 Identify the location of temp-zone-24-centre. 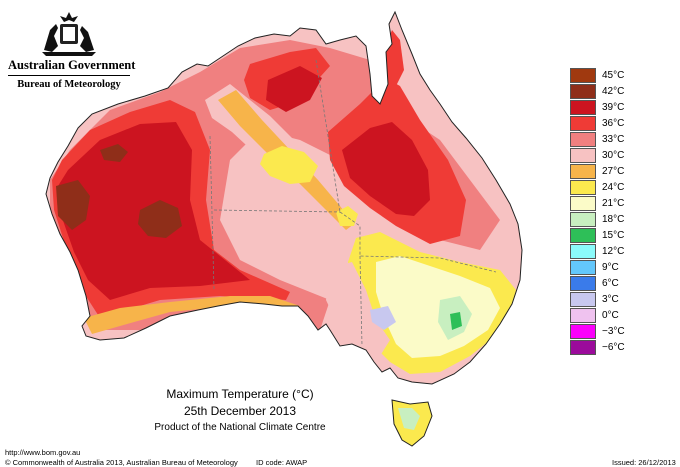
(289, 165).